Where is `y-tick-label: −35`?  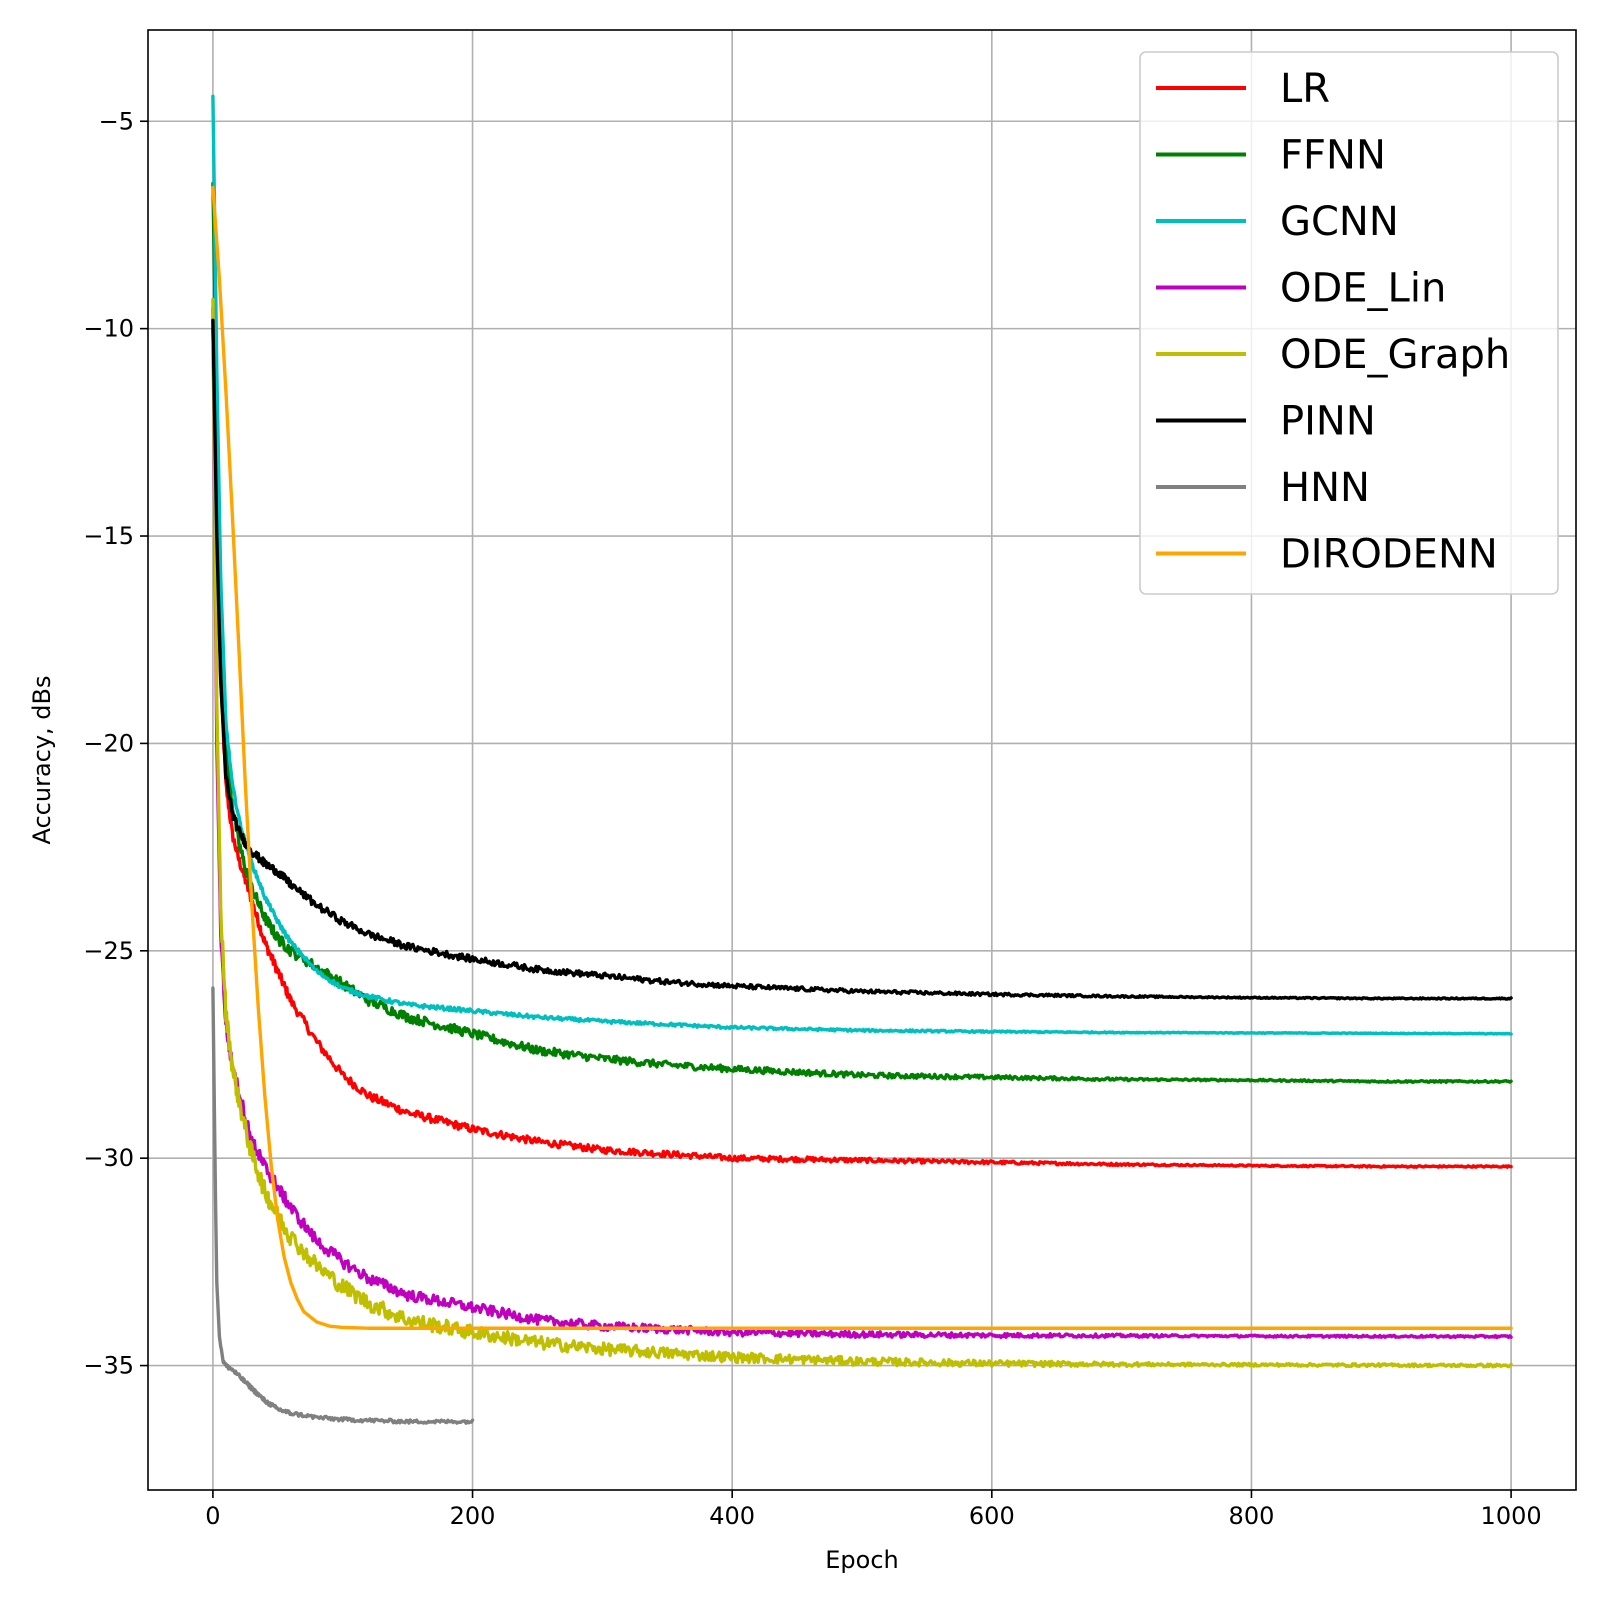 y-tick-label: −35 is located at coordinates (108, 1366).